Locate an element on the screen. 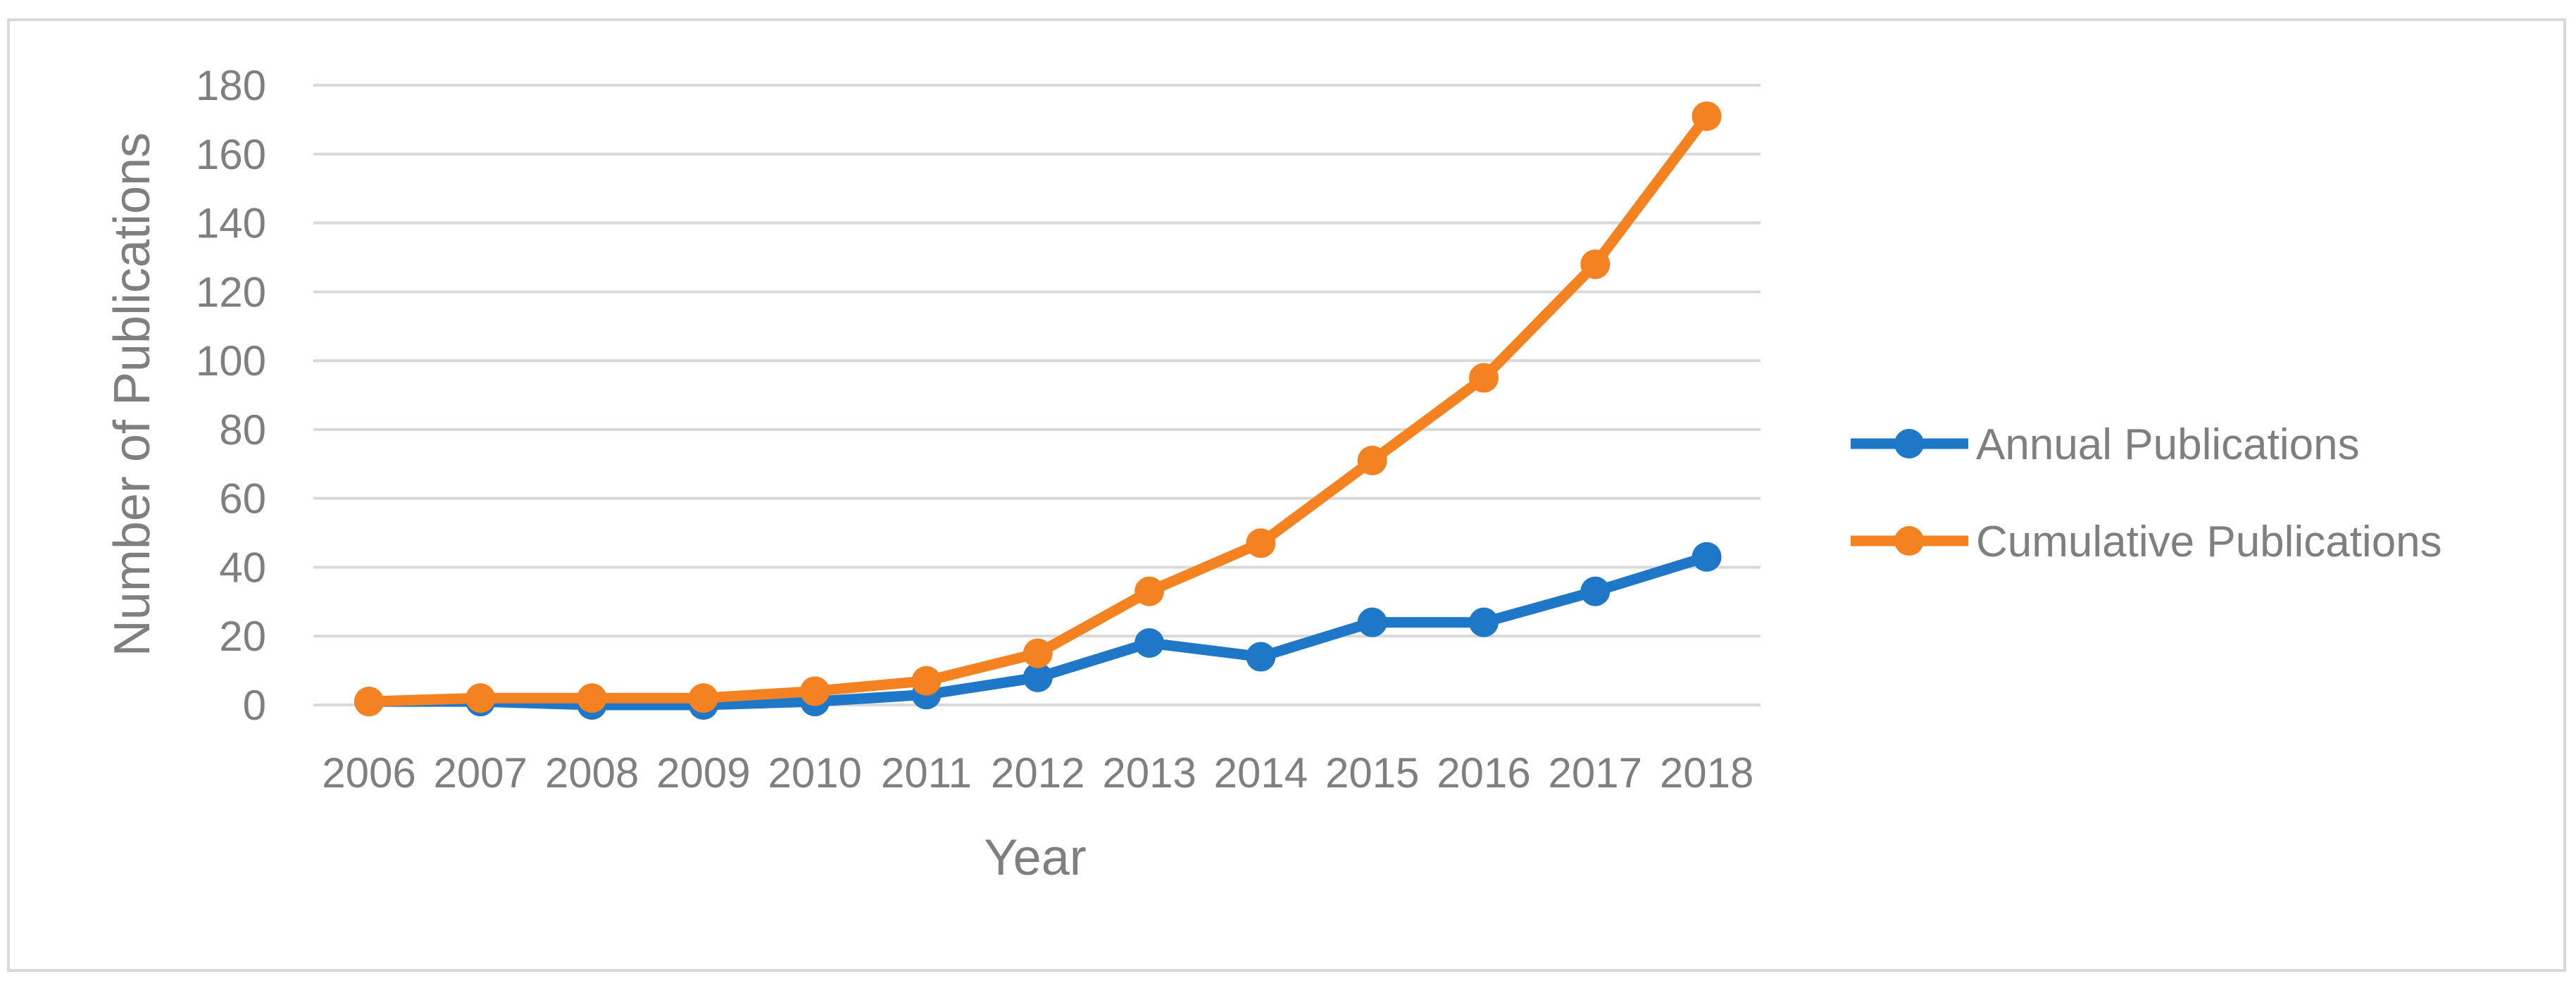  y-tick-label: 160 is located at coordinates (231, 154).